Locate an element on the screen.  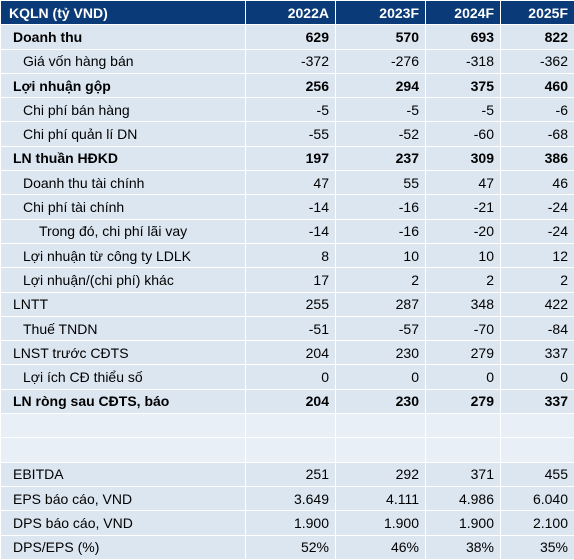
cell-value: 251 is located at coordinates (291, 474).